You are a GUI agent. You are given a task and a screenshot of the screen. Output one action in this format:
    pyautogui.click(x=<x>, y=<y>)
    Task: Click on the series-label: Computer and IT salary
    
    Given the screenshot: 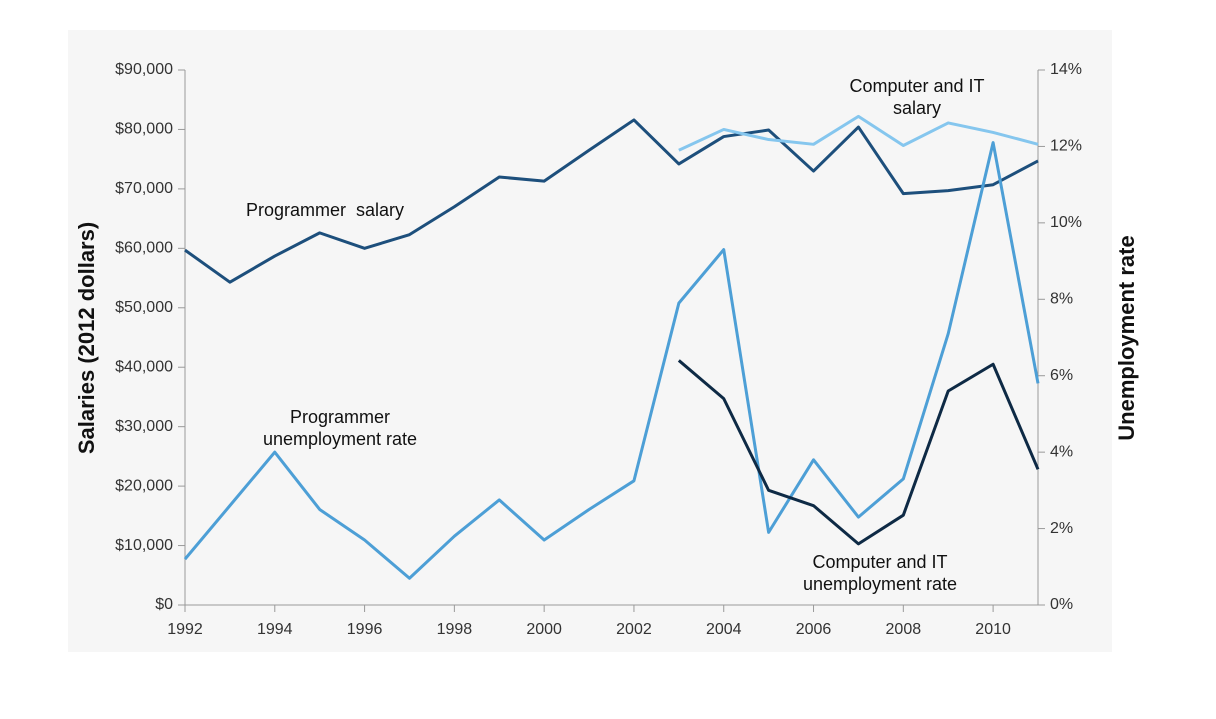 What is the action you would take?
    pyautogui.click(x=919, y=97)
    